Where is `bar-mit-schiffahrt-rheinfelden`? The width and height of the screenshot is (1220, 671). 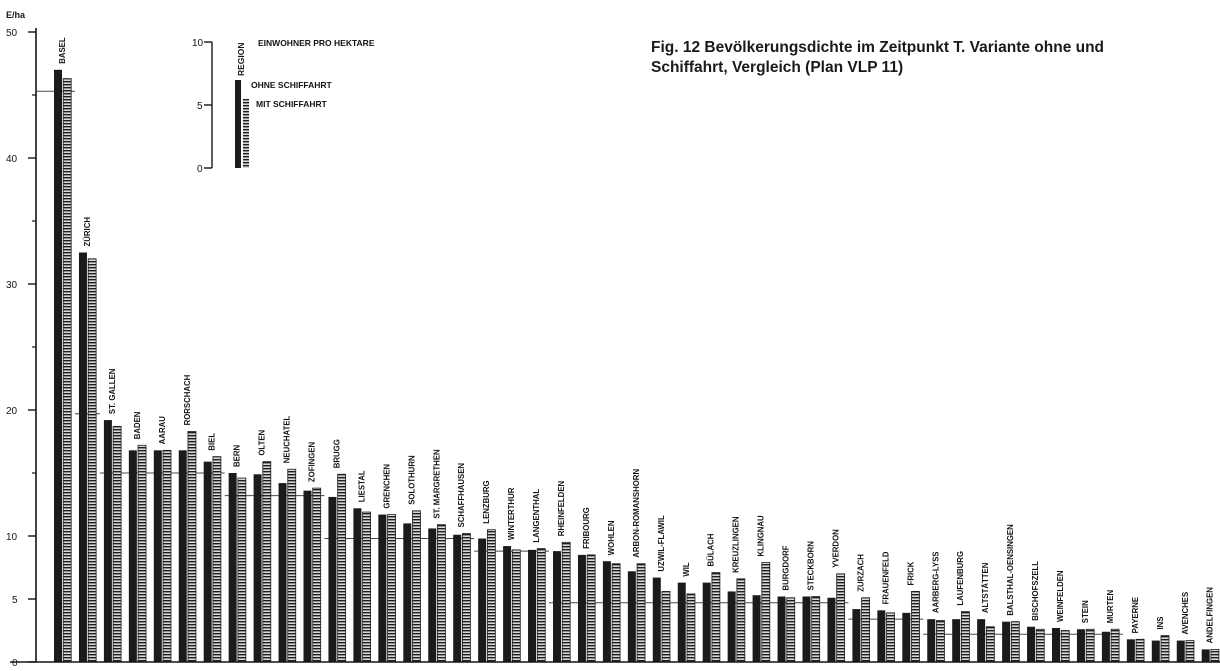 bar-mit-schiffahrt-rheinfelden is located at coordinates (566, 602).